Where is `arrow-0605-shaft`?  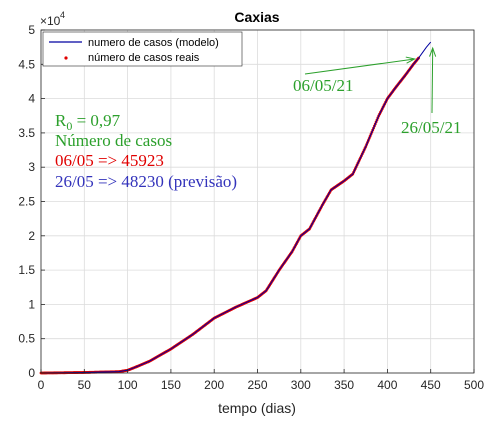 arrow-0605-shaft is located at coordinates (359, 66).